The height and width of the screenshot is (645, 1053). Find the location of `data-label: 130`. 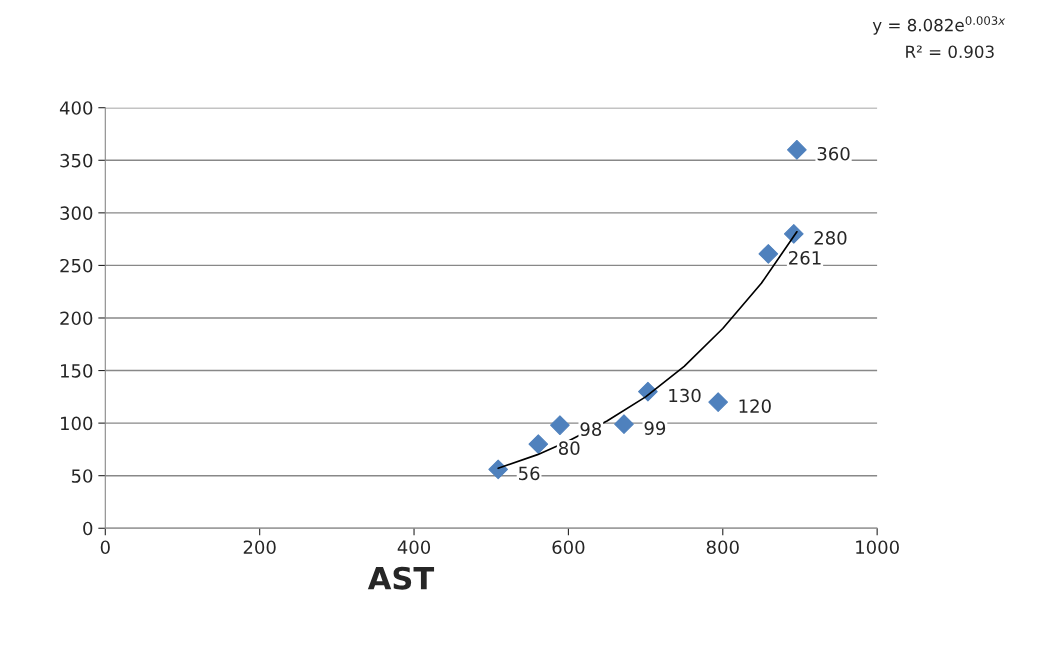

data-label: 130 is located at coordinates (685, 395).